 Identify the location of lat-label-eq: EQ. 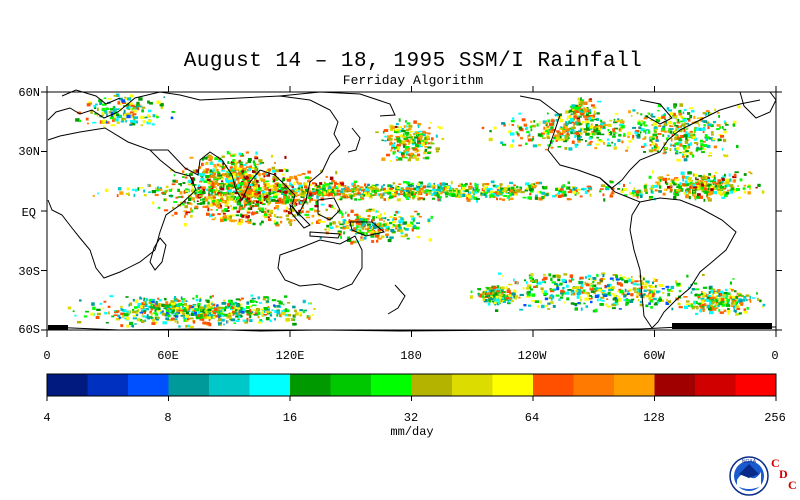
(28, 213).